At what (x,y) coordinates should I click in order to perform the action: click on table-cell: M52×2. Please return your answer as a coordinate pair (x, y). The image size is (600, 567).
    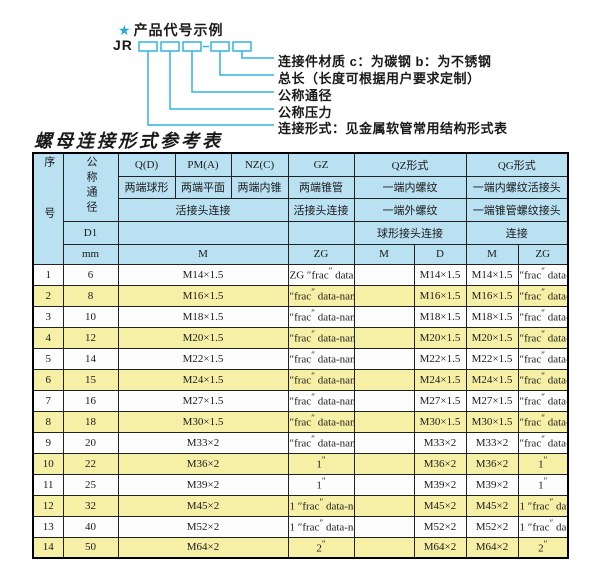
    Looking at the image, I should click on (440, 526).